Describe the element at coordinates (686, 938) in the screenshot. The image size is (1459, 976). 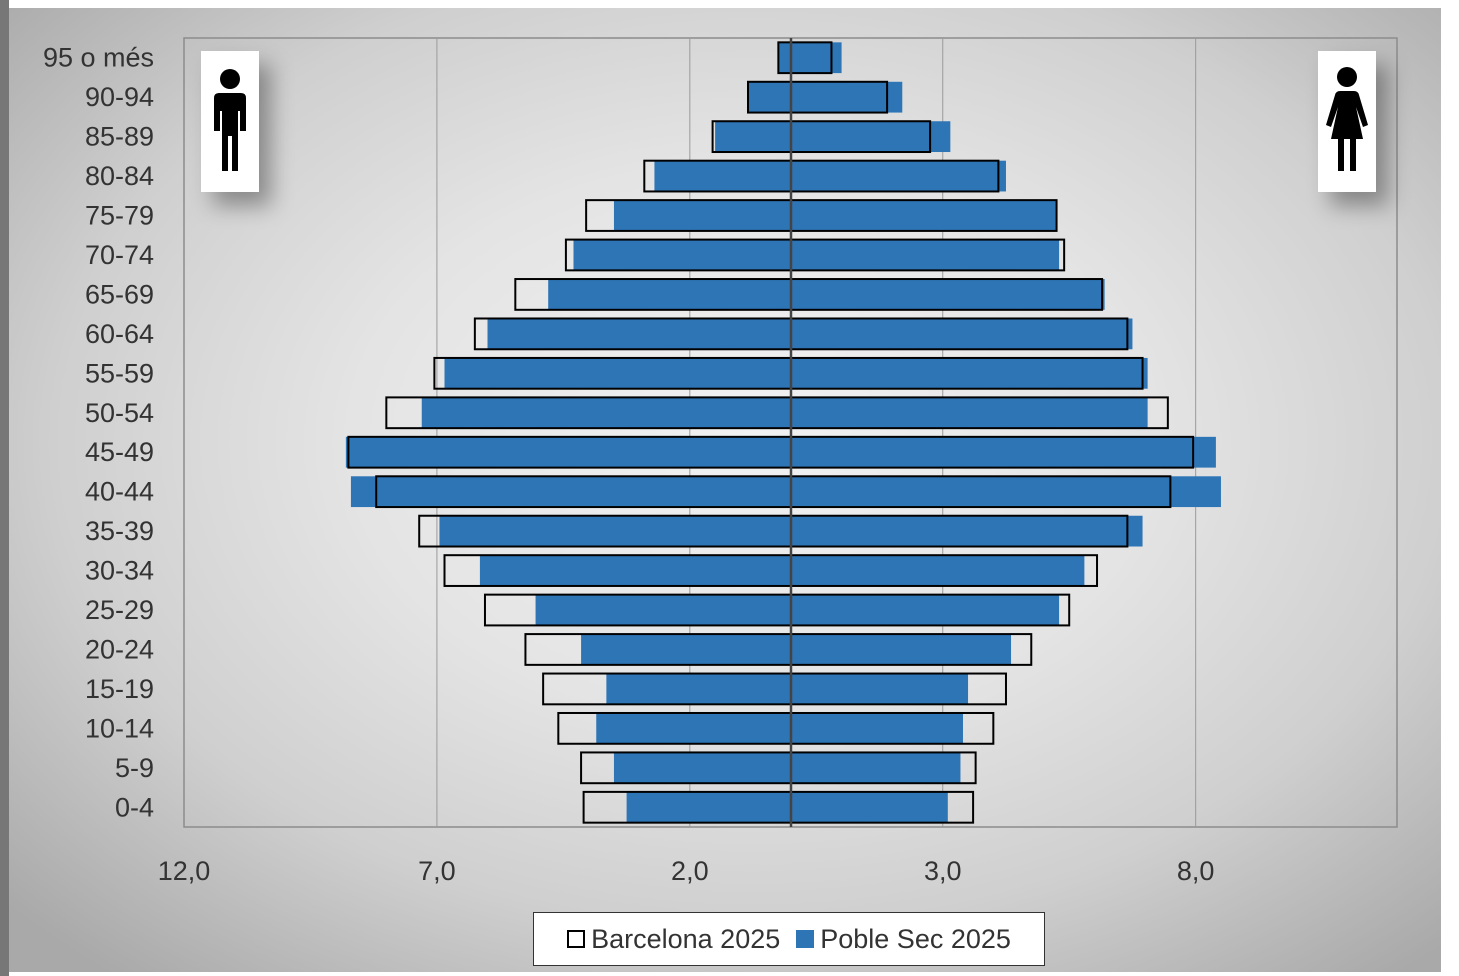
I see `legend-label-barcelona: Barcelona 2025` at that location.